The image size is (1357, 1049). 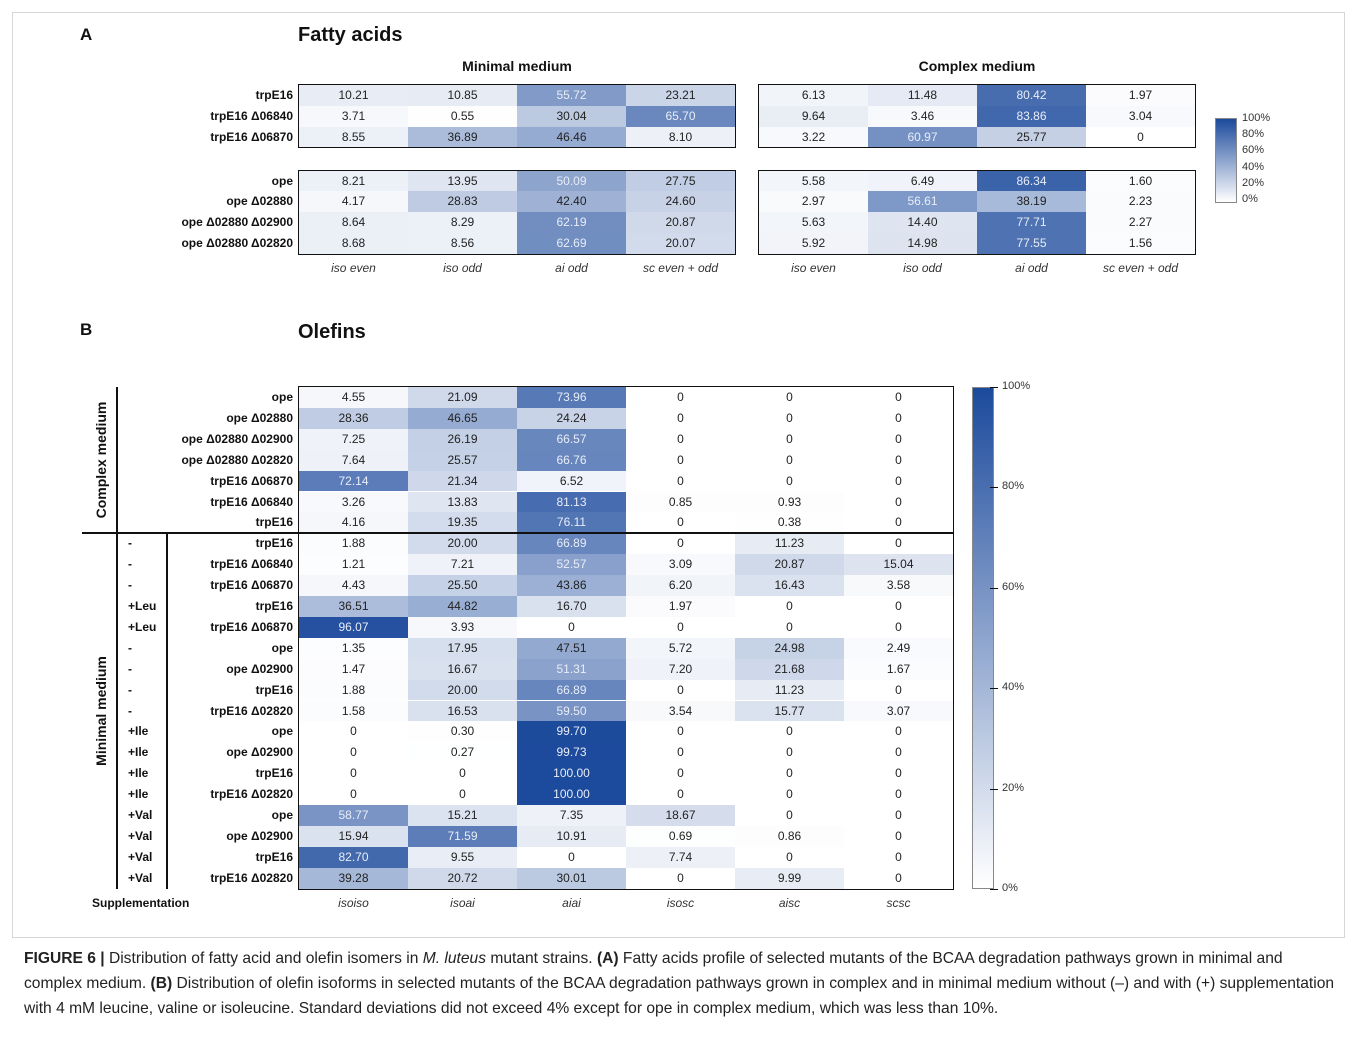 What do you see at coordinates (462, 648) in the screenshot?
I see `ol-heatmap-cell: 17.95` at bounding box center [462, 648].